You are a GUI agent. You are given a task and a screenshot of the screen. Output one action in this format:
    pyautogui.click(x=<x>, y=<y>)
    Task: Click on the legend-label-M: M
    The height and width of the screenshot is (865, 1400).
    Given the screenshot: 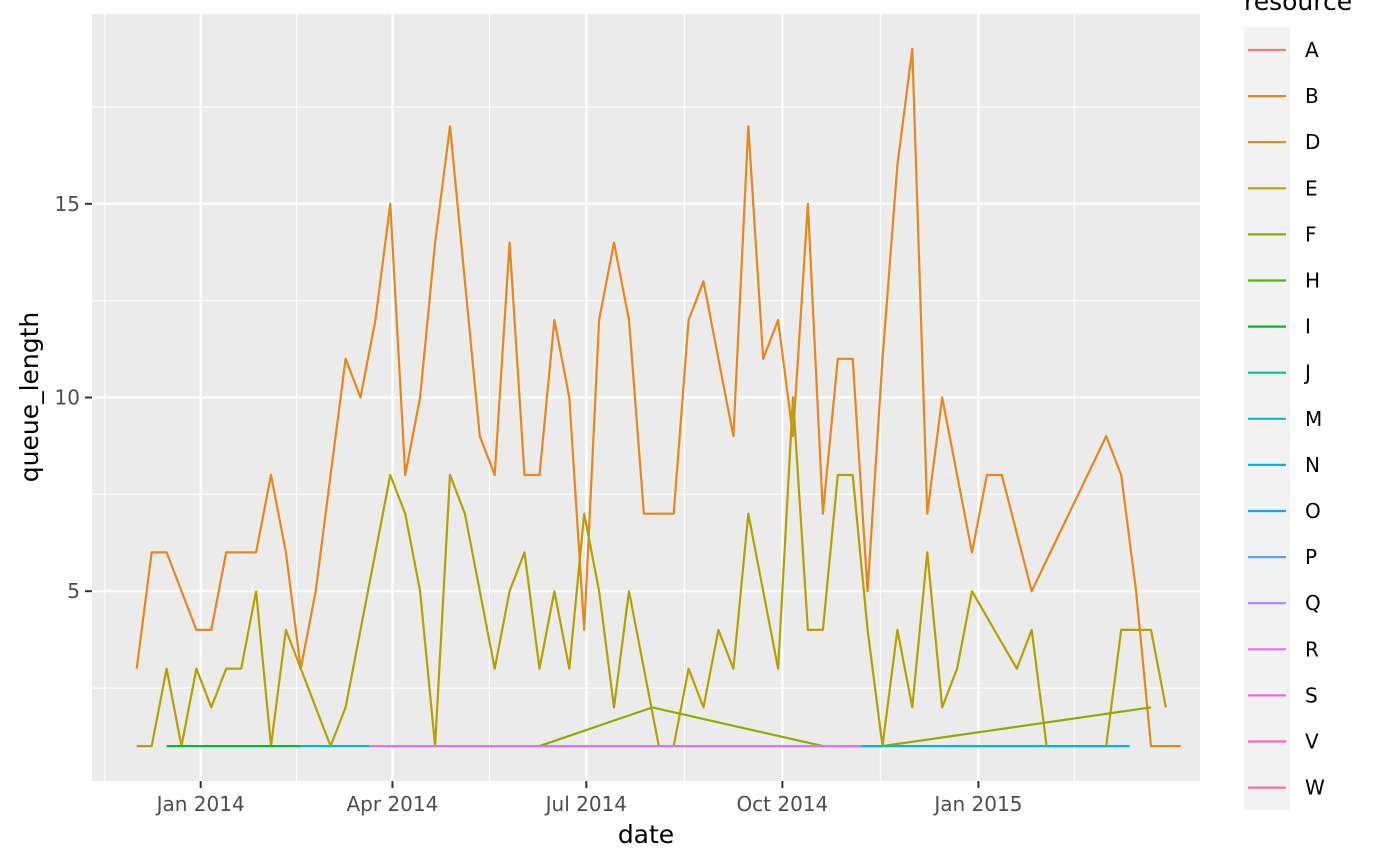 What is the action you would take?
    pyautogui.click(x=1313, y=419)
    